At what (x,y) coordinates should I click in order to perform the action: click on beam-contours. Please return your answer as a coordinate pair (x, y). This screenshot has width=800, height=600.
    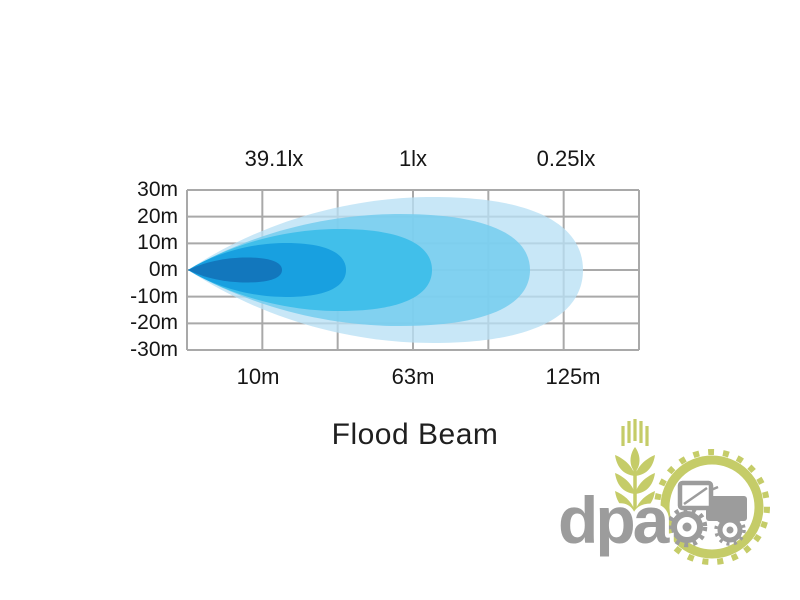
    Looking at the image, I should click on (385, 270).